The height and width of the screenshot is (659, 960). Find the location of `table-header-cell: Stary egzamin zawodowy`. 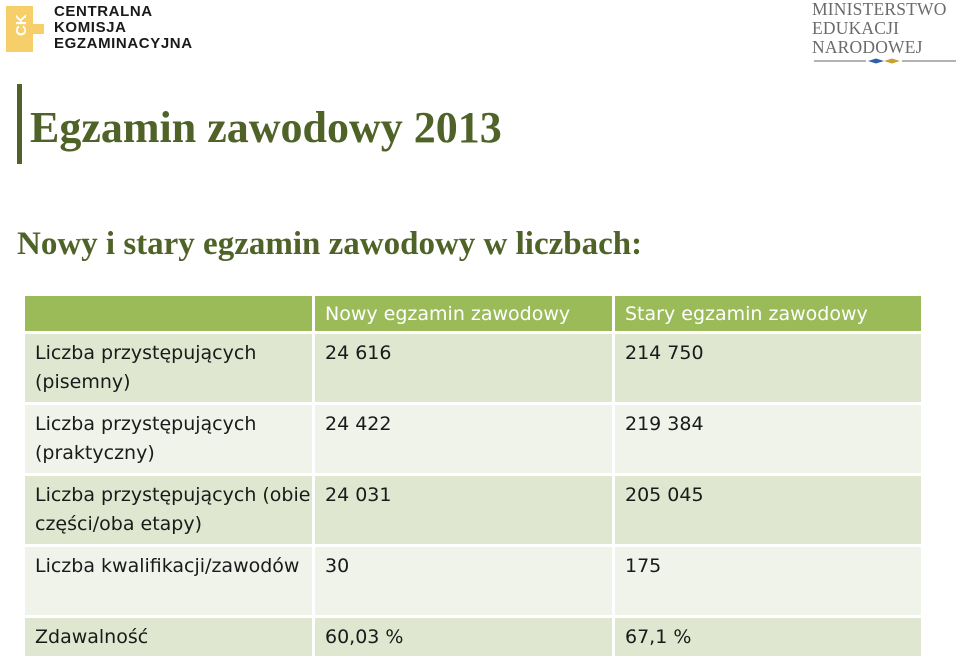

table-header-cell: Stary egzamin zawodowy is located at coordinates (768, 315).